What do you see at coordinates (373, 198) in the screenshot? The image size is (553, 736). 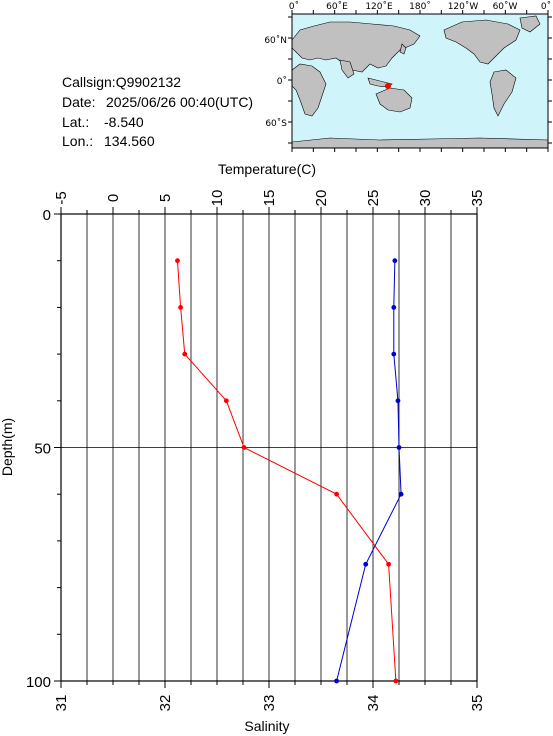 I see `top-axis-tick-label: 25` at bounding box center [373, 198].